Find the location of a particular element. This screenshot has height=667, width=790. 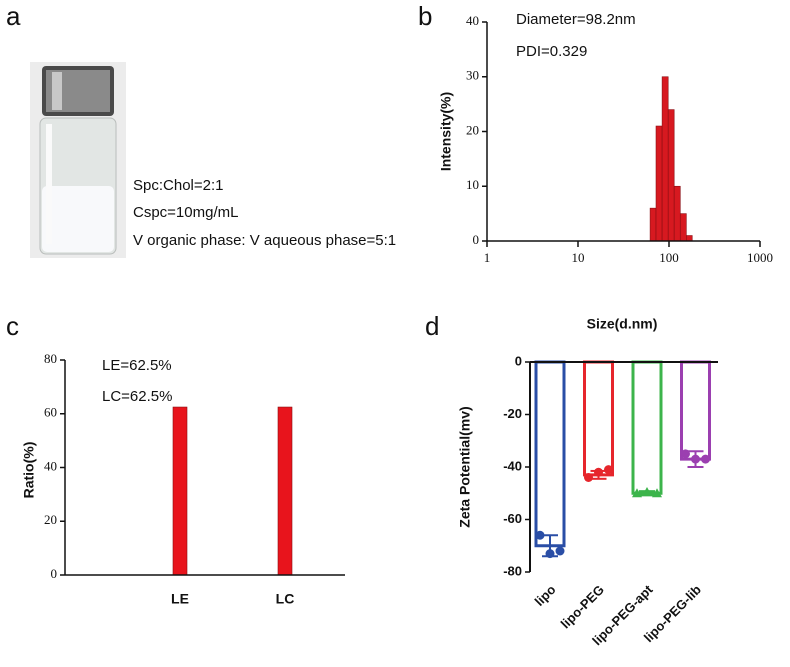

x-tick-label: LC is located at coordinates (285, 599).